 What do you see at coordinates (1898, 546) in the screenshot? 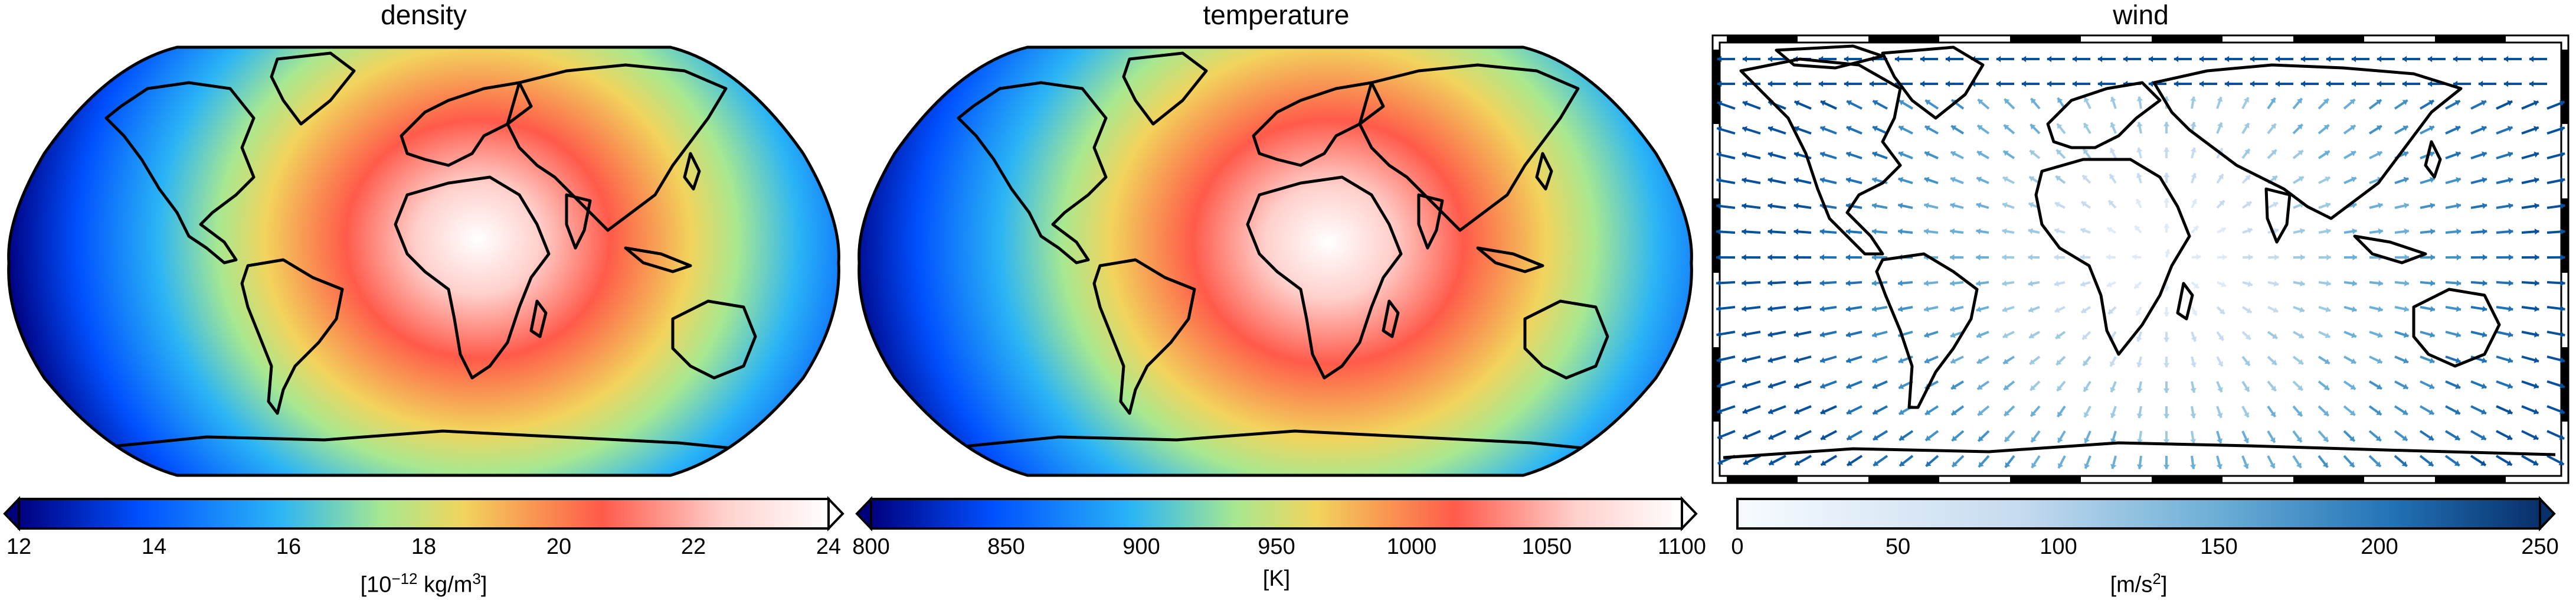
I see `tick-label: 50` at bounding box center [1898, 546].